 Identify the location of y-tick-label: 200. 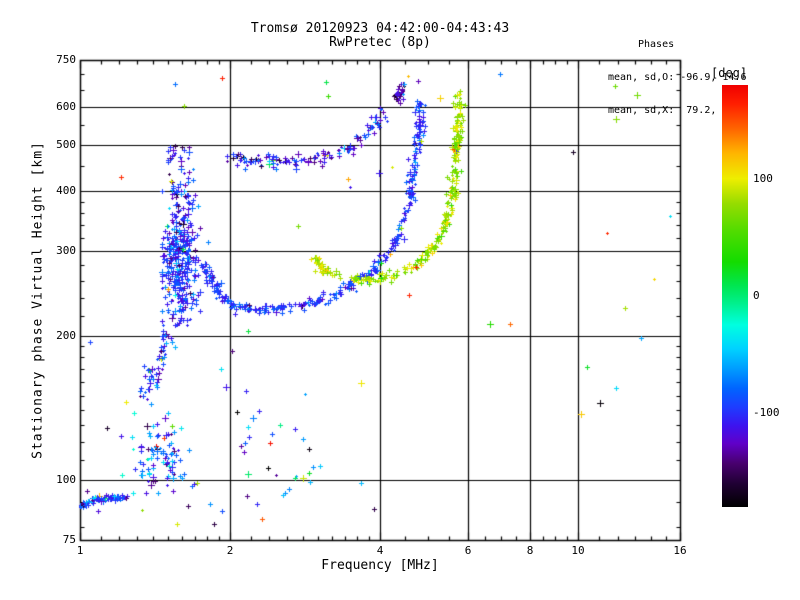
(66, 335).